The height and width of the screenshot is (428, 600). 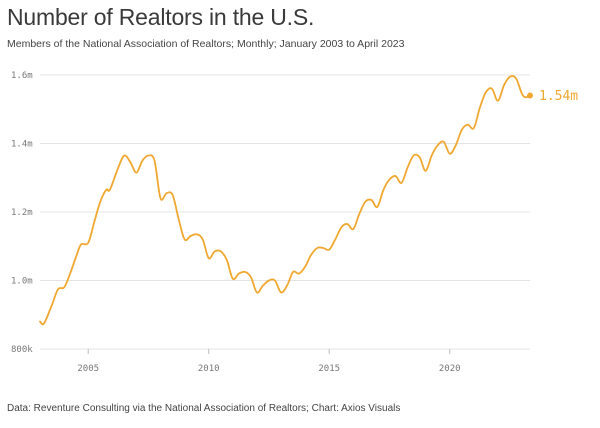 I want to click on y-tick-label: 1.6m, so click(x=22, y=76).